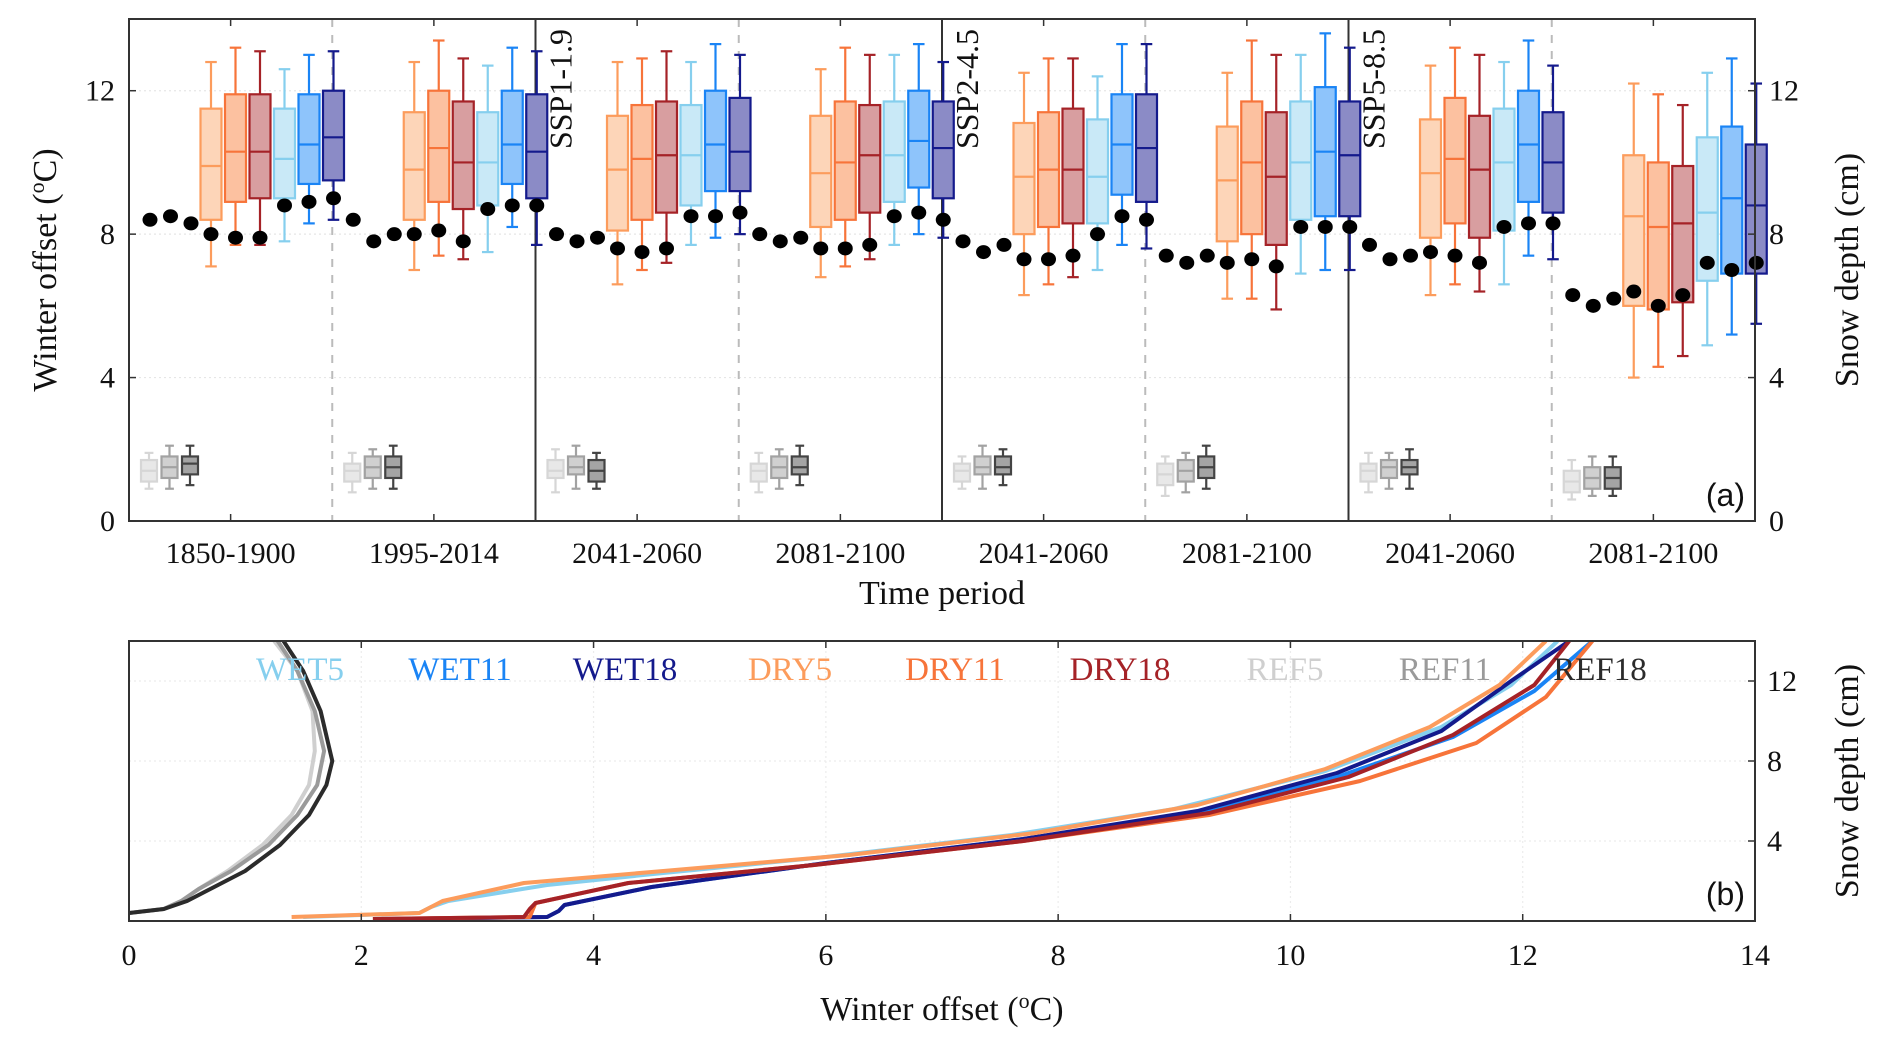 This screenshot has height=1044, width=1892. Describe the element at coordinates (110, 306) in the screenshot. I see `panel-a-left-yticks: 0 4 8 12` at that location.